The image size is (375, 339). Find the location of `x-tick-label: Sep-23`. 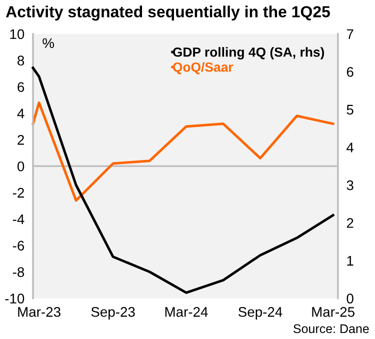

x-tick-label: Sep-23 is located at coordinates (113, 313).